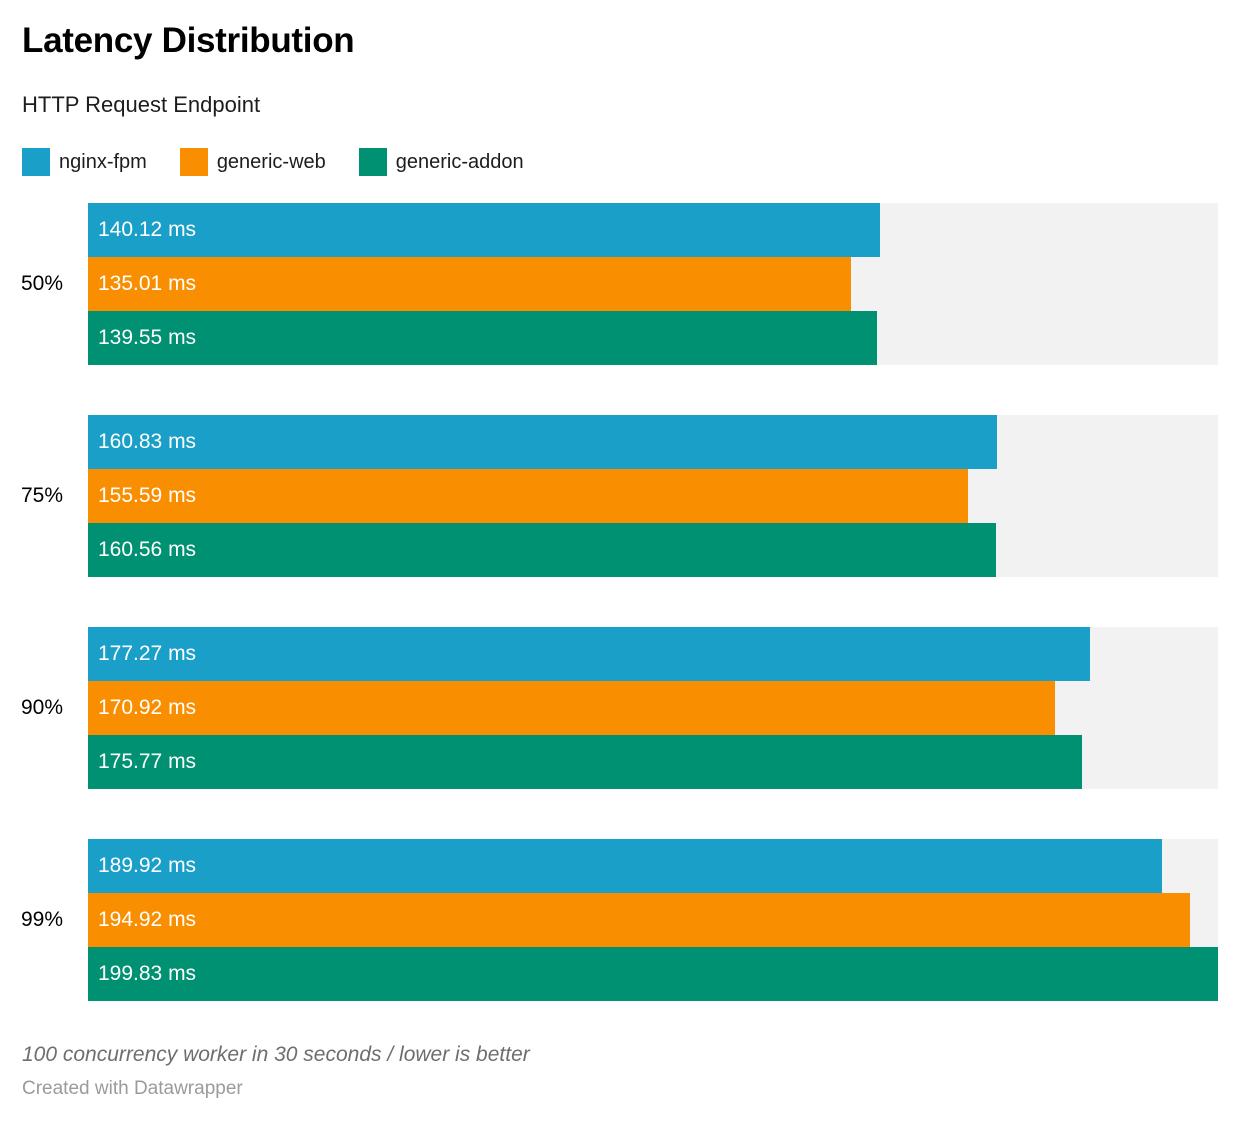 The width and height of the screenshot is (1240, 1126). I want to click on bar-generic-addon: 139.55 ms, so click(483, 338).